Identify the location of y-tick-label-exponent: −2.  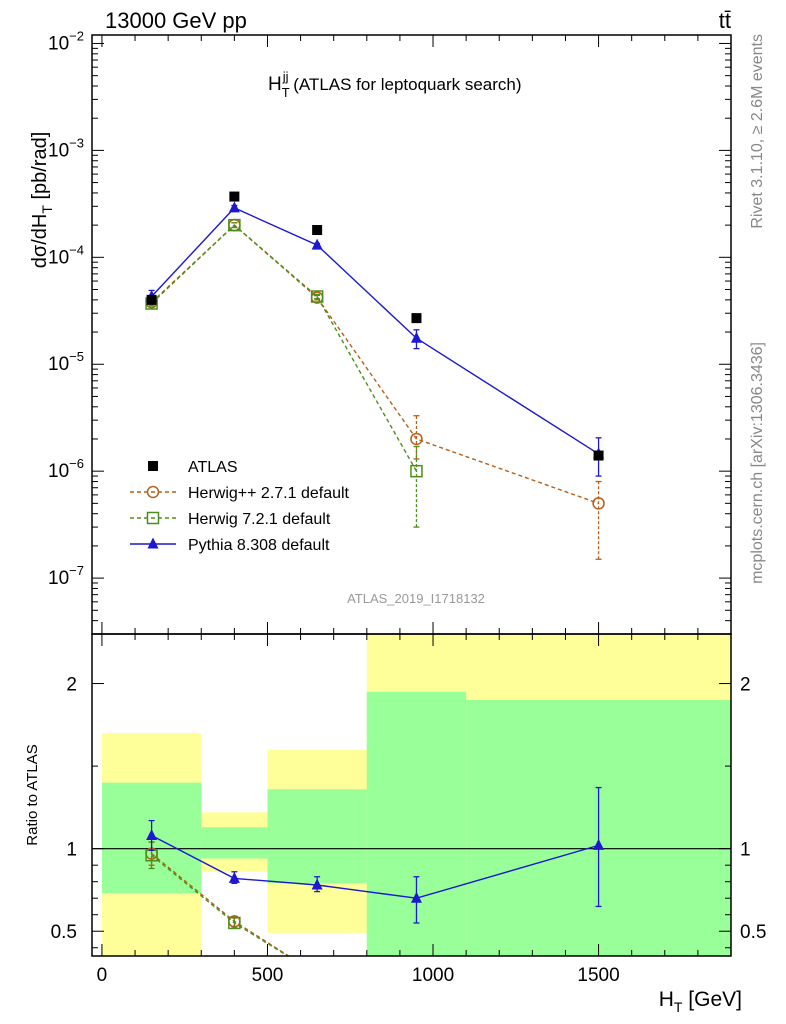
(76, 35).